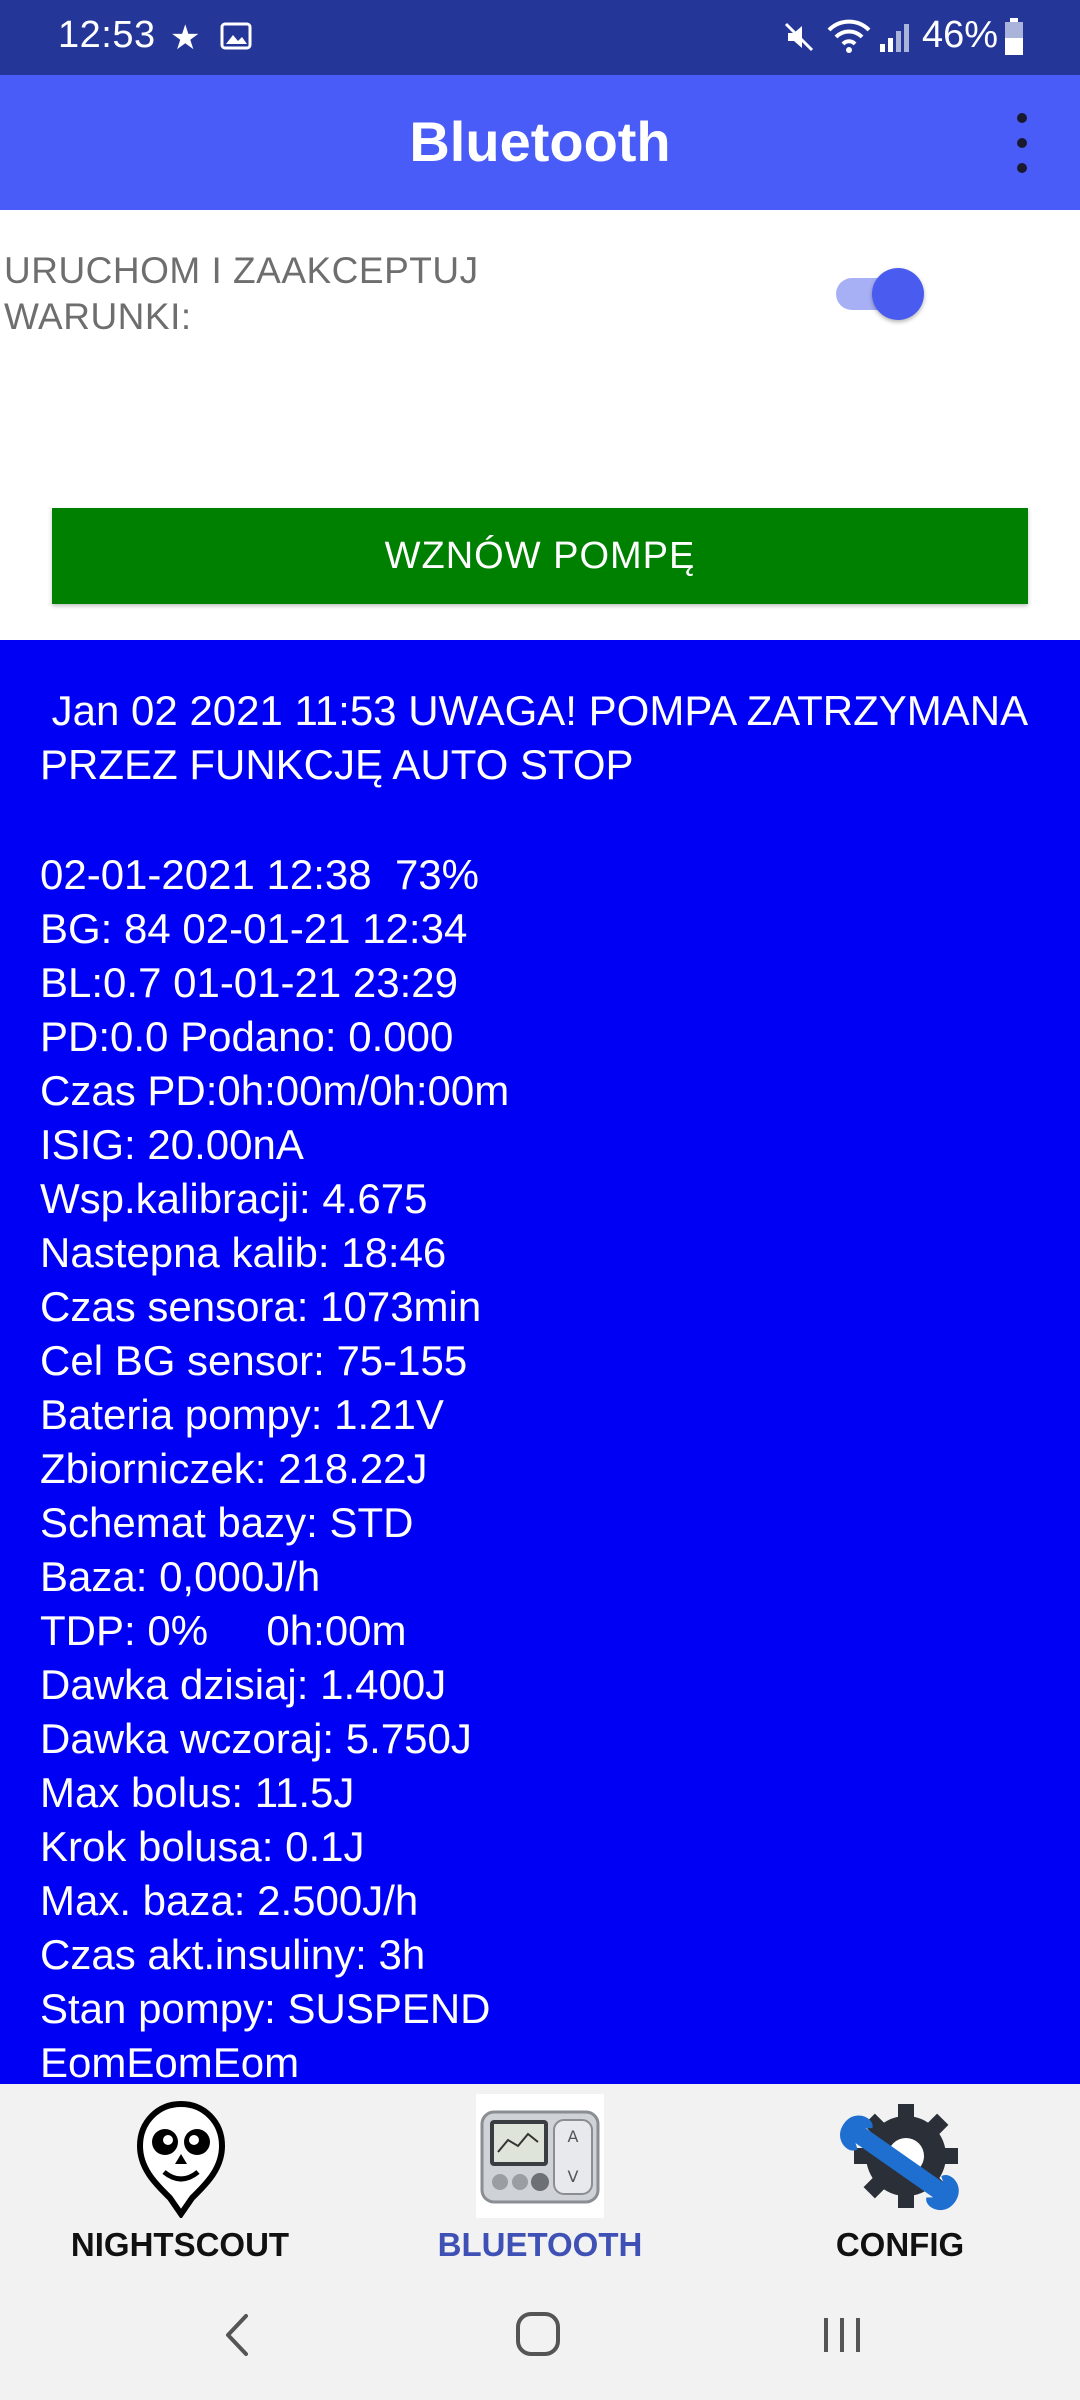  What do you see at coordinates (261, 1306) in the screenshot?
I see `pump-status-line: Czas sensora: 1073min` at bounding box center [261, 1306].